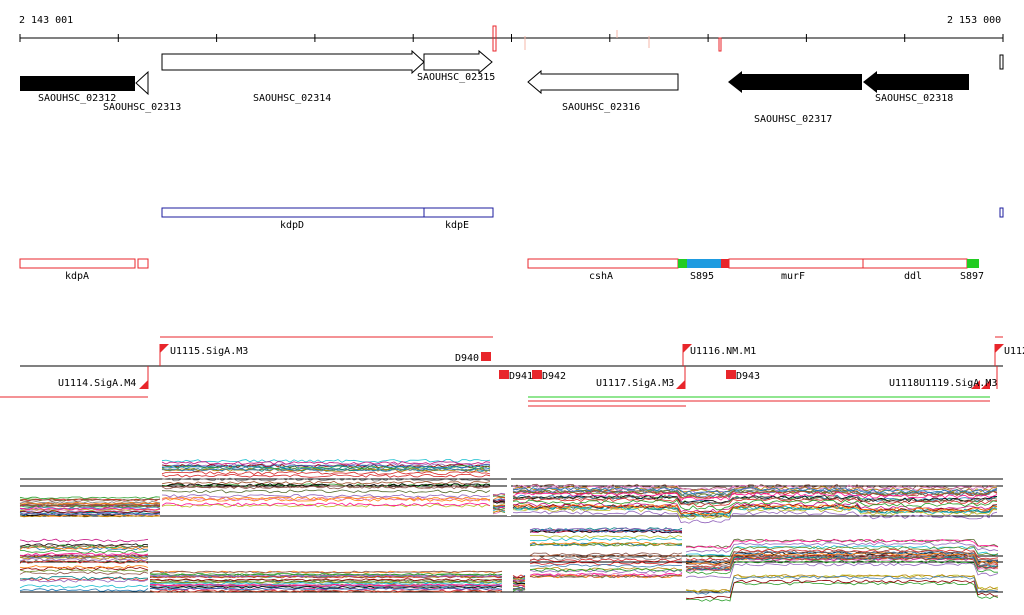 The image size is (1024, 615). I want to click on tu-label: D940, so click(467, 358).